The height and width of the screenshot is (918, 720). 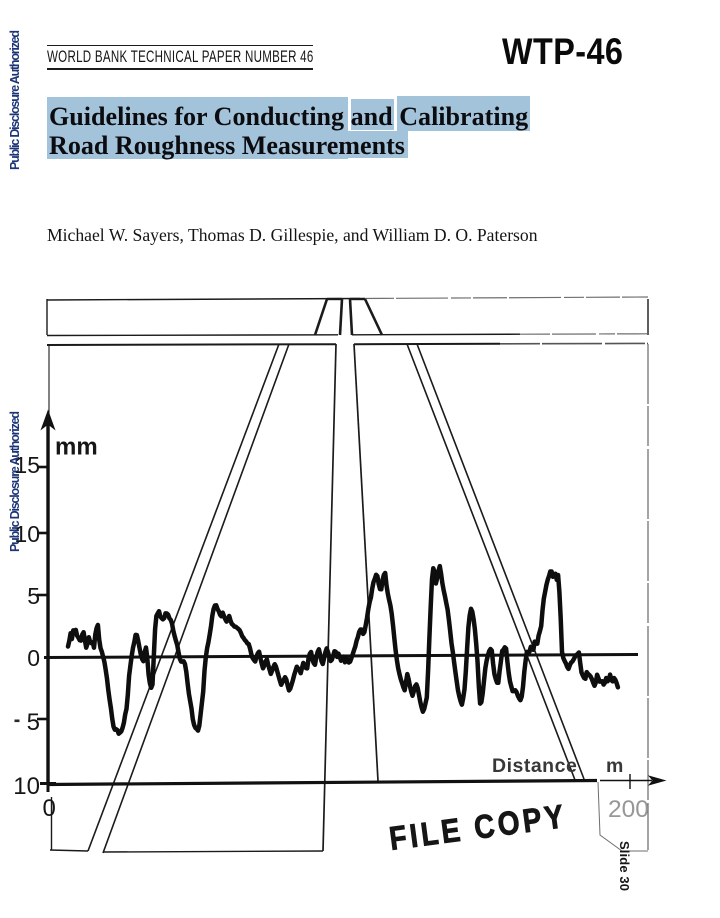 I want to click on svg-text: Distance, so click(x=534, y=766).